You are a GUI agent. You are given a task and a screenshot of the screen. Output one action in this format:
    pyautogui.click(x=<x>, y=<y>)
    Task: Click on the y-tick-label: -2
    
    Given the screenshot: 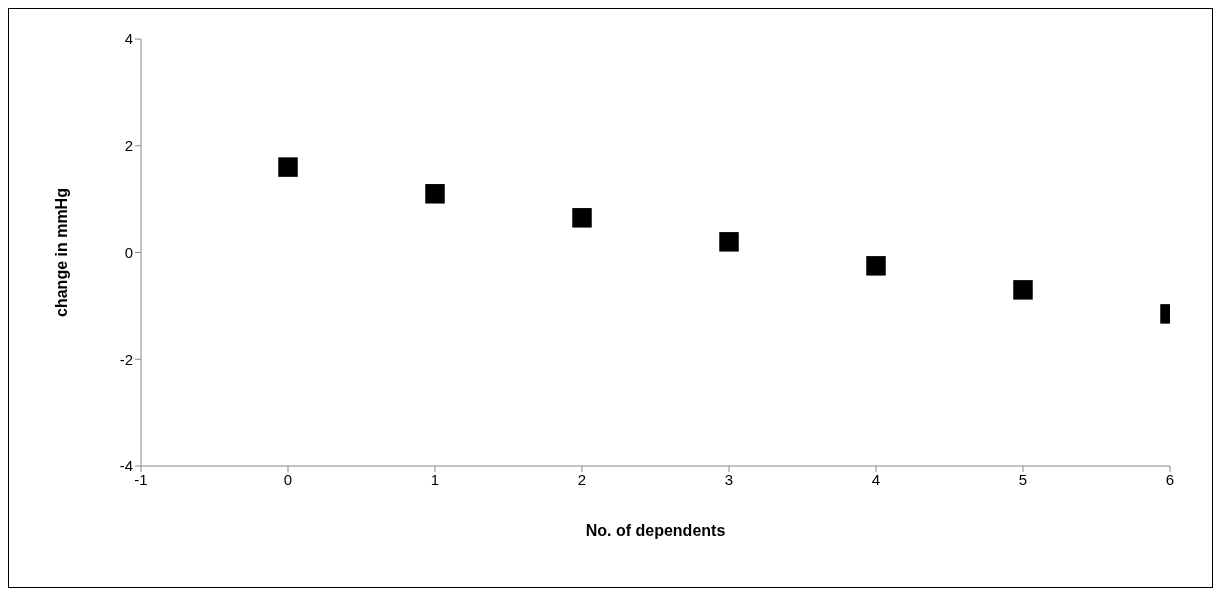 What is the action you would take?
    pyautogui.click(x=126, y=359)
    